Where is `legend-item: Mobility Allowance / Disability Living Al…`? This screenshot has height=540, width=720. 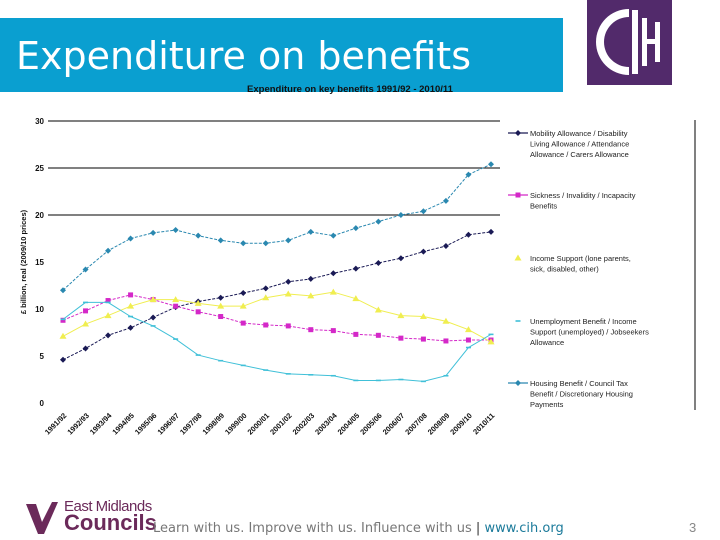 legend-item: Mobility Allowance / Disability Living Al… is located at coordinates (568, 144).